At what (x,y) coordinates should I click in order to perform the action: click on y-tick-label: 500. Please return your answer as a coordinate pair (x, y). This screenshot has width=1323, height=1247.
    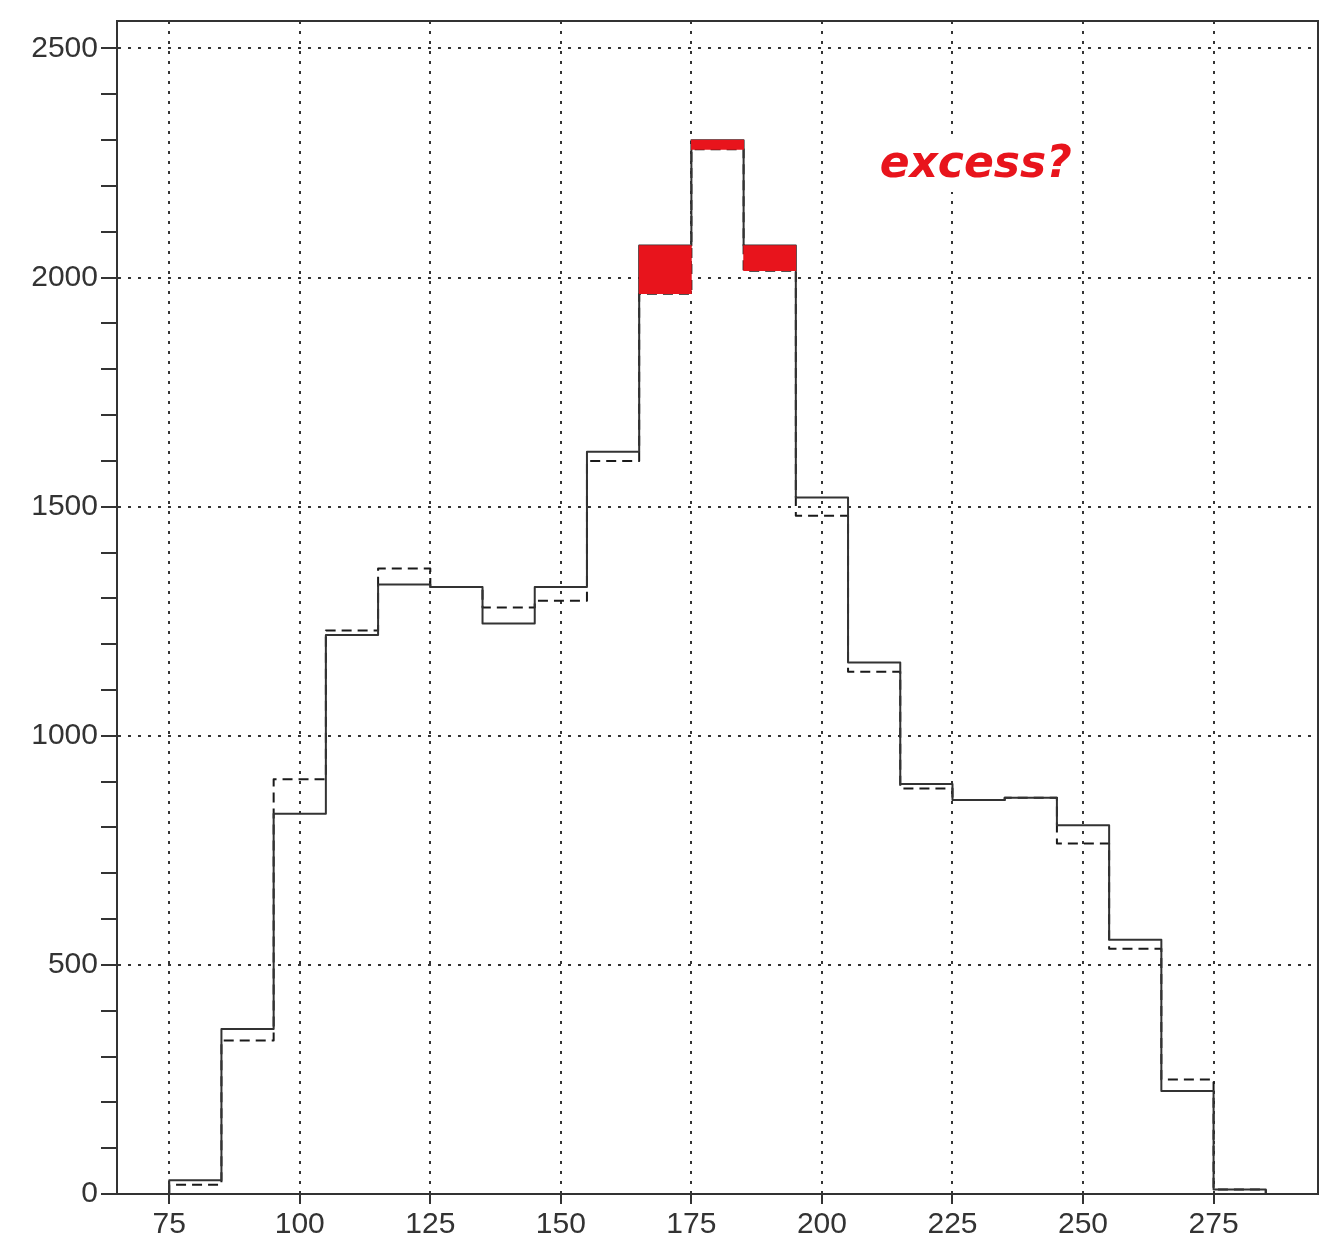
    Looking at the image, I should click on (72, 963).